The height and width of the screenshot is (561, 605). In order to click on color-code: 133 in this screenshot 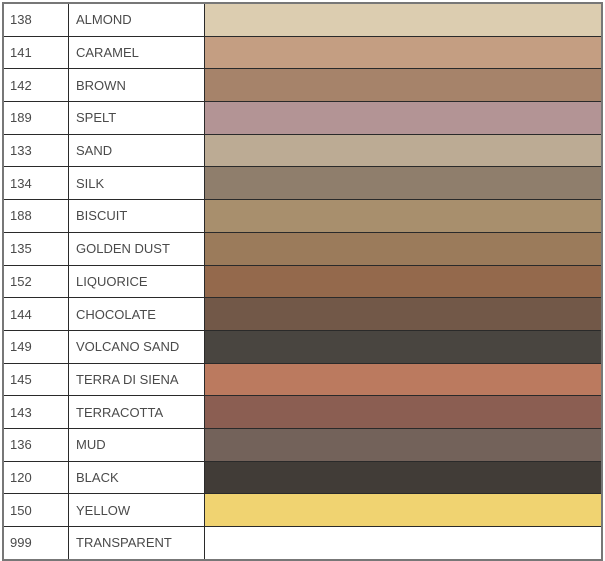, I will do `click(35, 150)`.